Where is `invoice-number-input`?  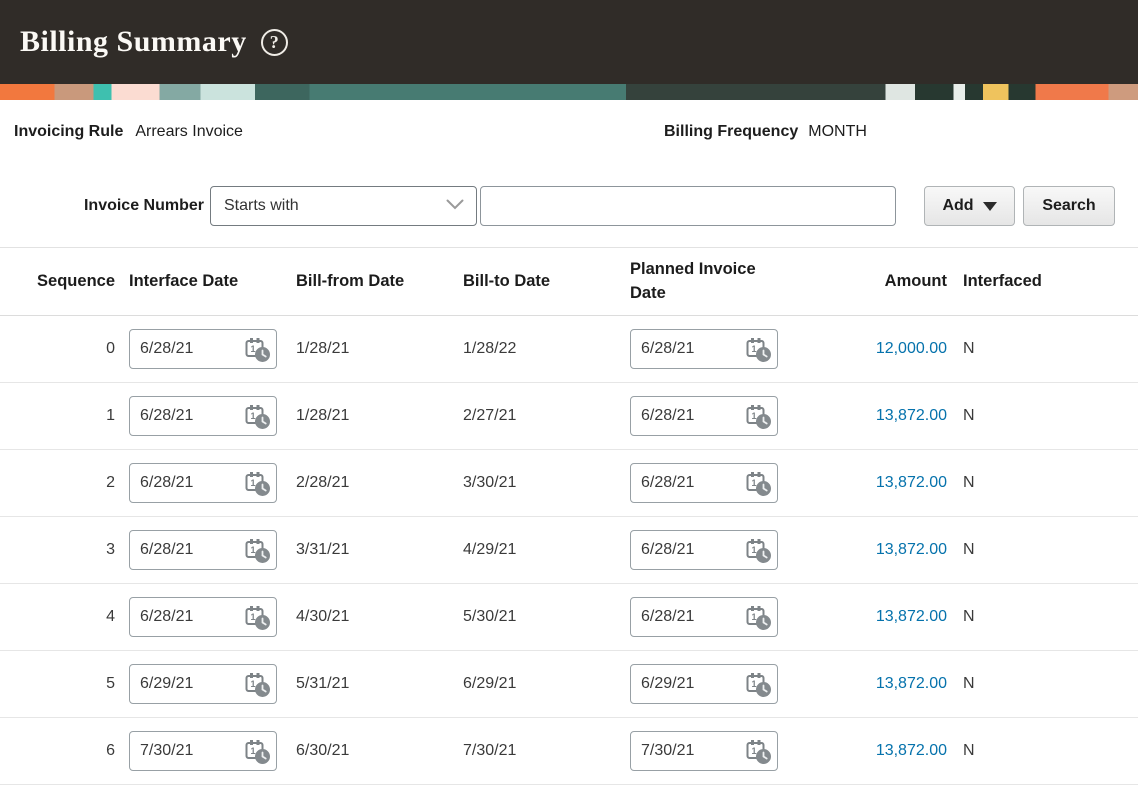
invoice-number-input is located at coordinates (688, 206).